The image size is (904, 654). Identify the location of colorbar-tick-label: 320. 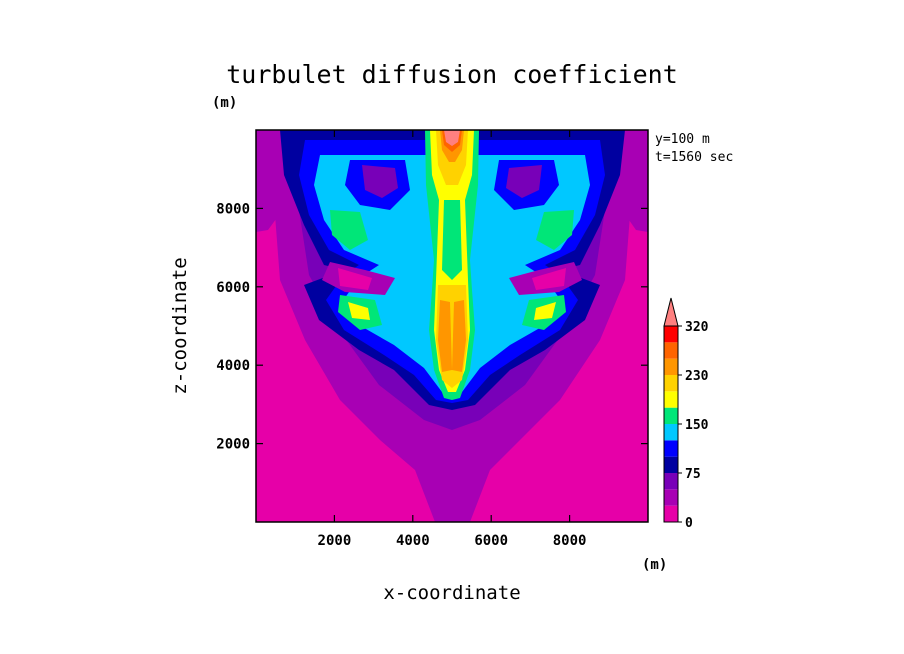
(697, 327).